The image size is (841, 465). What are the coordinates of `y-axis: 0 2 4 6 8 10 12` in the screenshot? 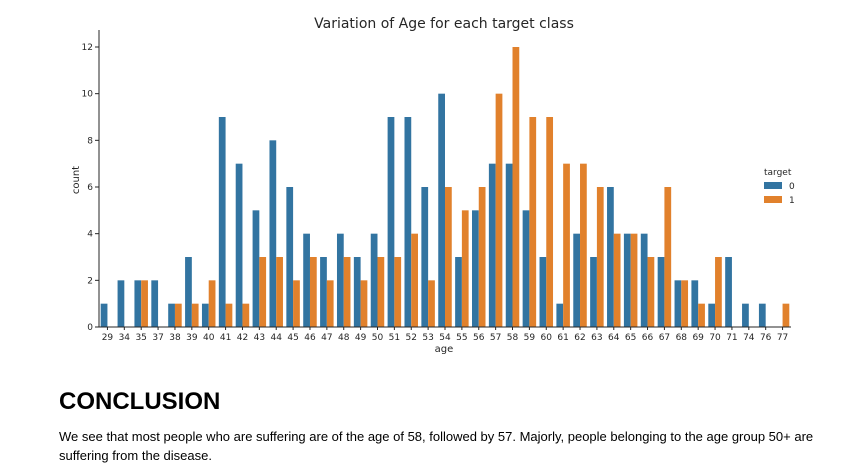 It's located at (91, 181).